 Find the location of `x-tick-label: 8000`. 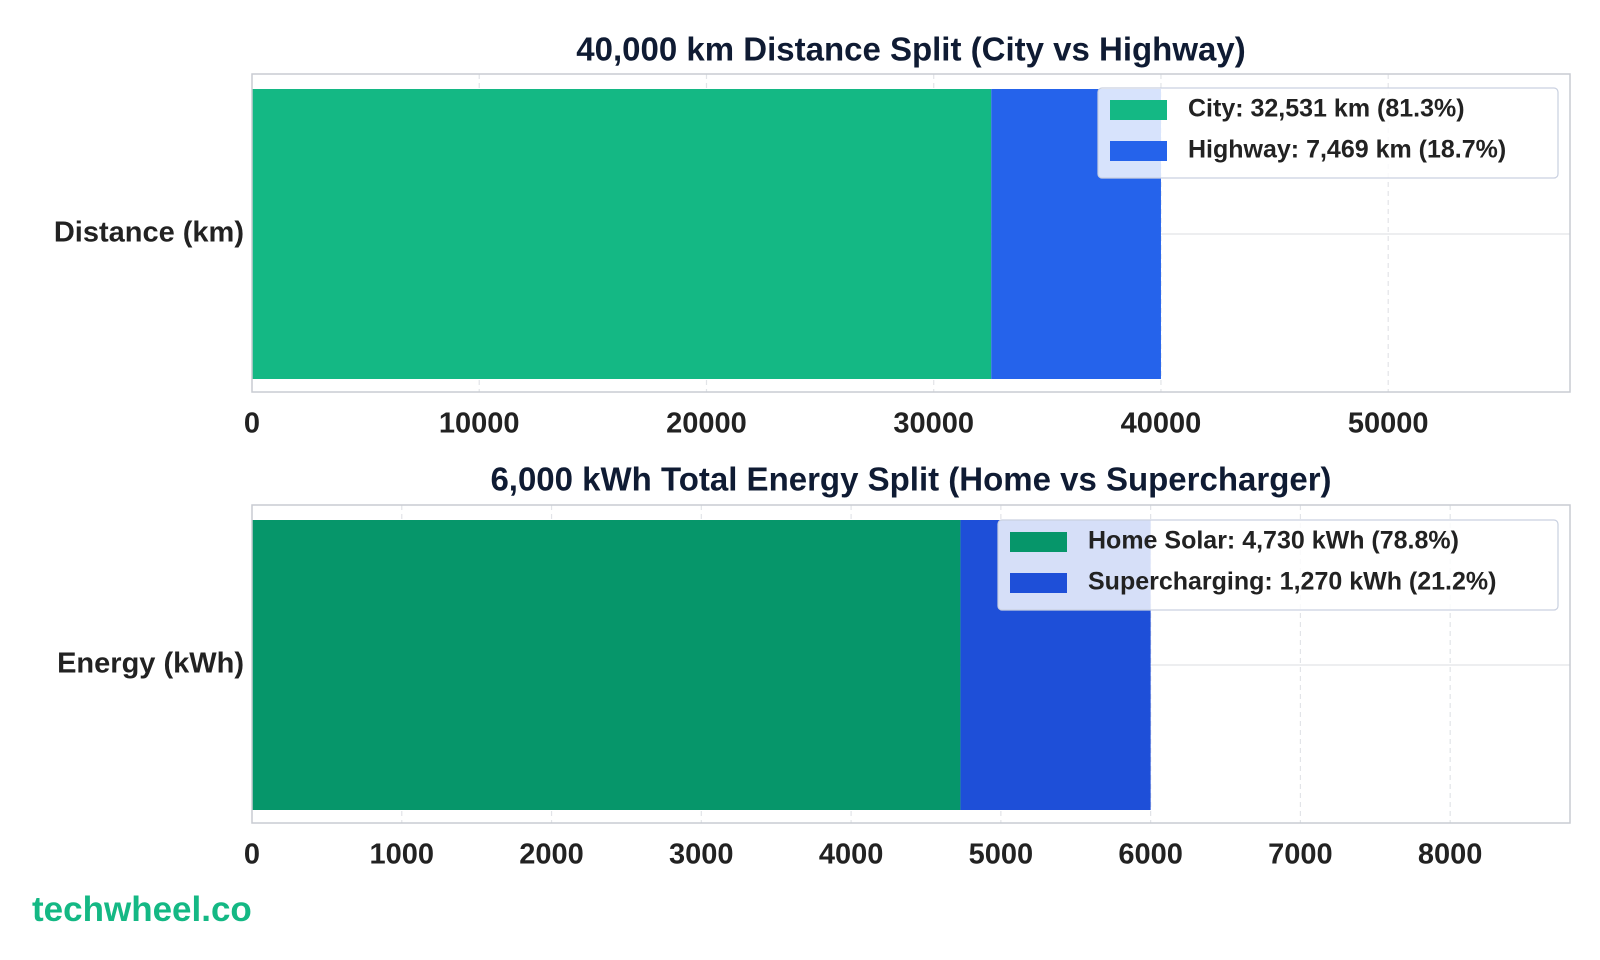

x-tick-label: 8000 is located at coordinates (1450, 855).